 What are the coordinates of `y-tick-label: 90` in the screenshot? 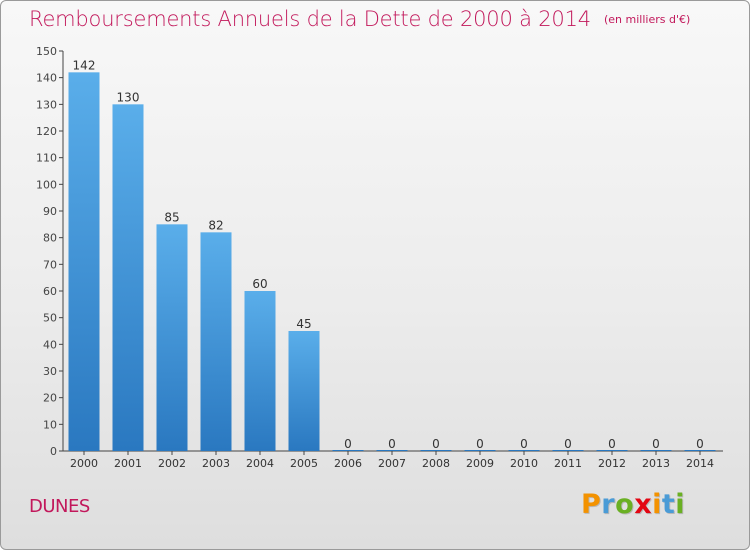 It's located at (50, 211).